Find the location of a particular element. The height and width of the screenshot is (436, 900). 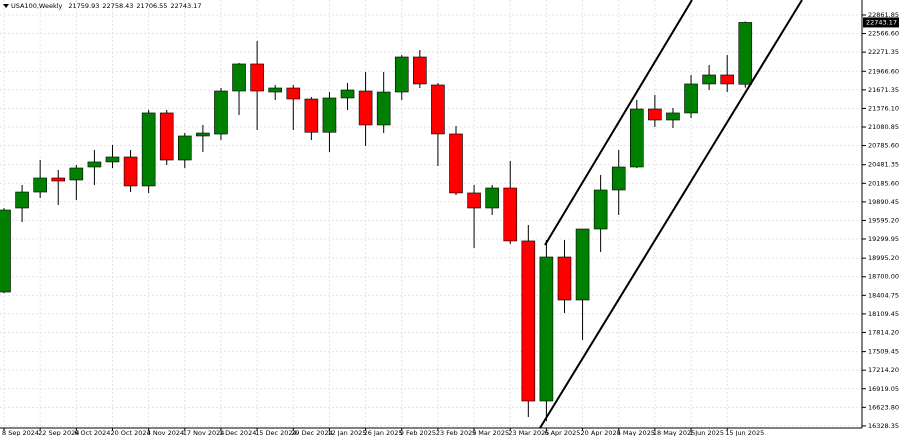

y-tick-label: 17509.45 is located at coordinates (883, 352).